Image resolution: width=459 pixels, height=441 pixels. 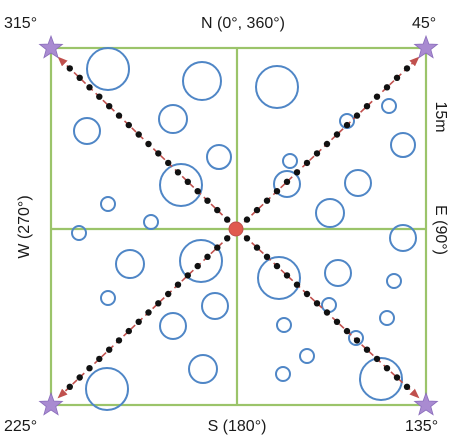 I want to click on label-north: N (0°, 360°), so click(x=243, y=23).